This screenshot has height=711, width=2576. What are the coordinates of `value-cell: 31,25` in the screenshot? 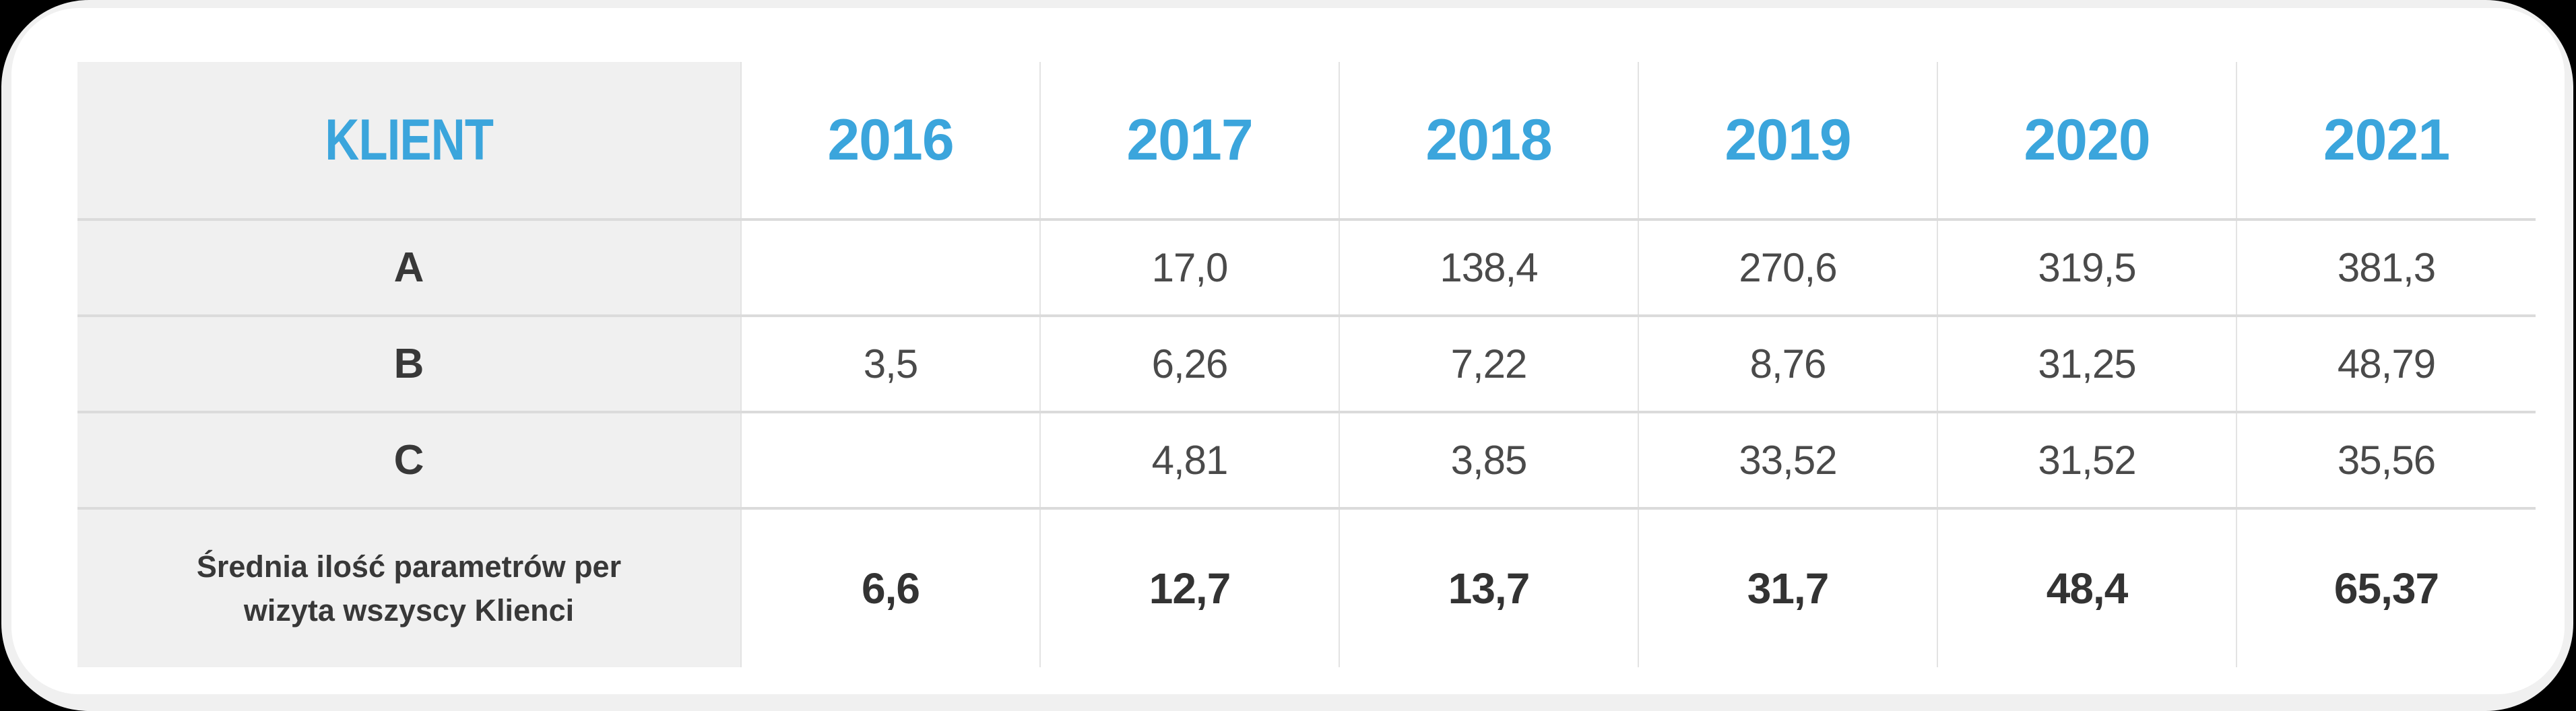 It's located at (2086, 363).